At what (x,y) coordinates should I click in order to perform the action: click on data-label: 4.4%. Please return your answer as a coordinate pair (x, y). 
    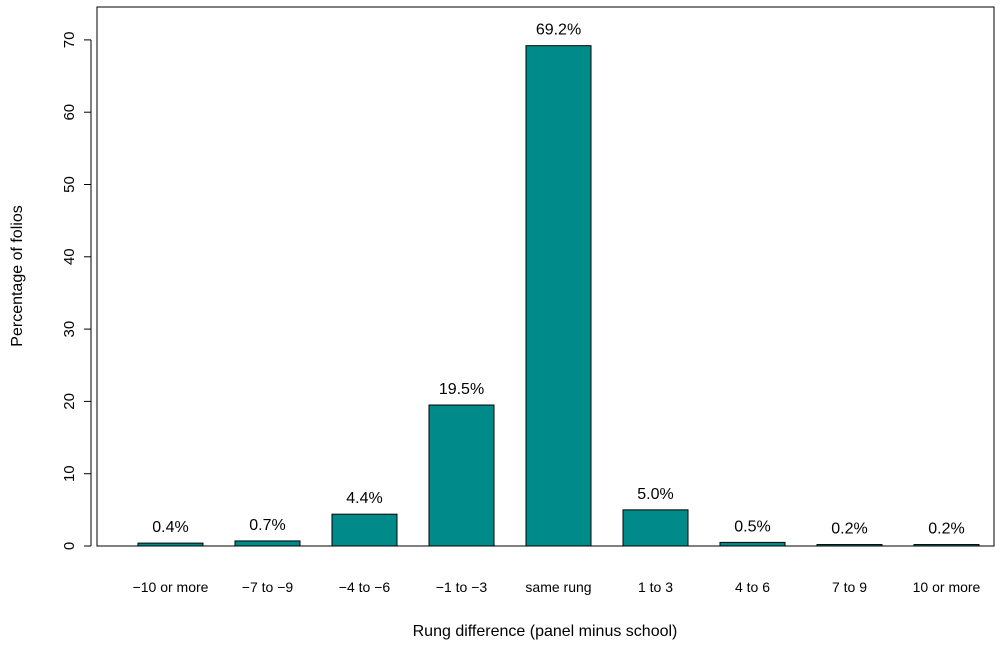
    Looking at the image, I should click on (364, 498).